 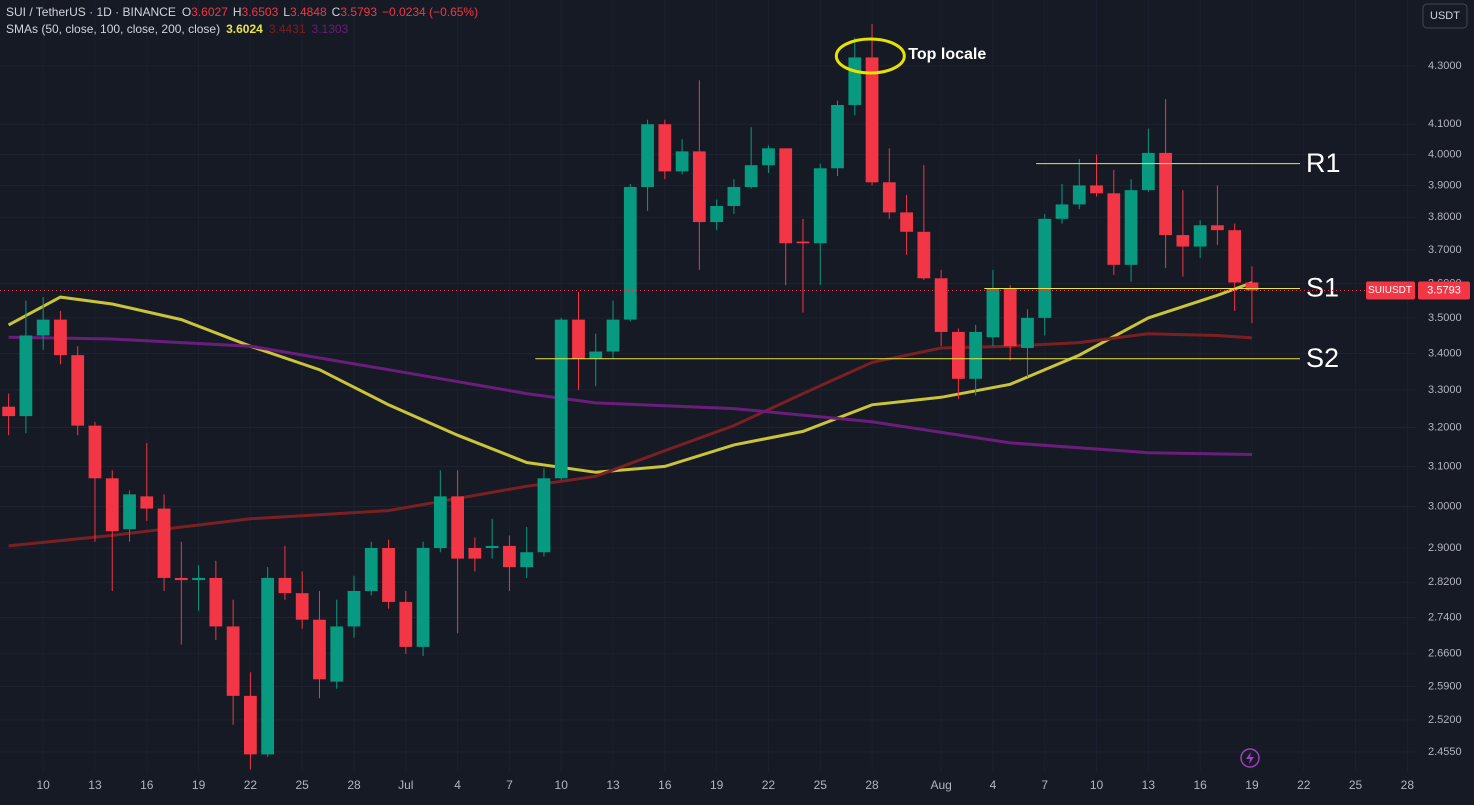 What do you see at coordinates (405, 785) in the screenshot?
I see `x-tick-label: Jul` at bounding box center [405, 785].